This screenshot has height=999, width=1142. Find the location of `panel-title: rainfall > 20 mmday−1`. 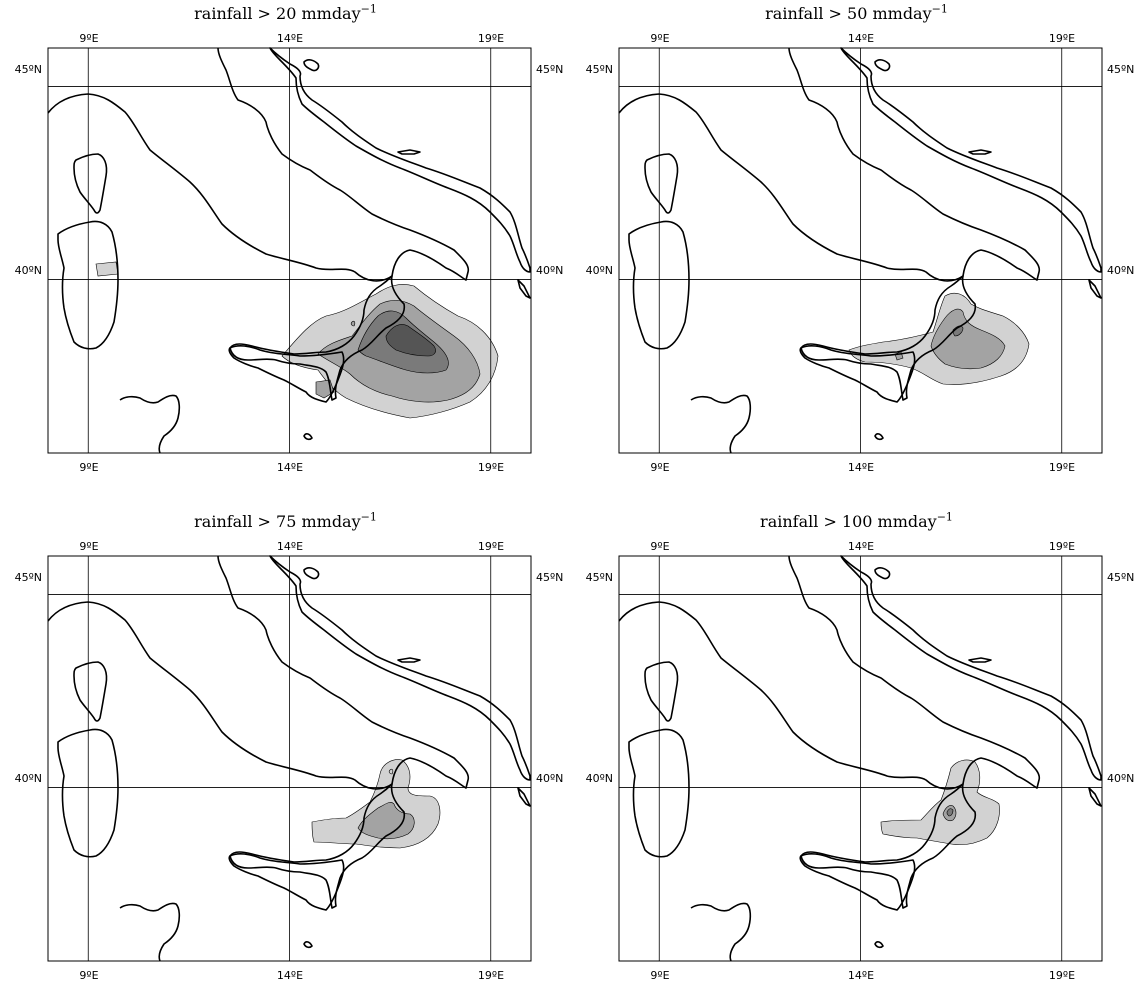

panel-title: rainfall > 20 mmday−1 is located at coordinates (285, 13).